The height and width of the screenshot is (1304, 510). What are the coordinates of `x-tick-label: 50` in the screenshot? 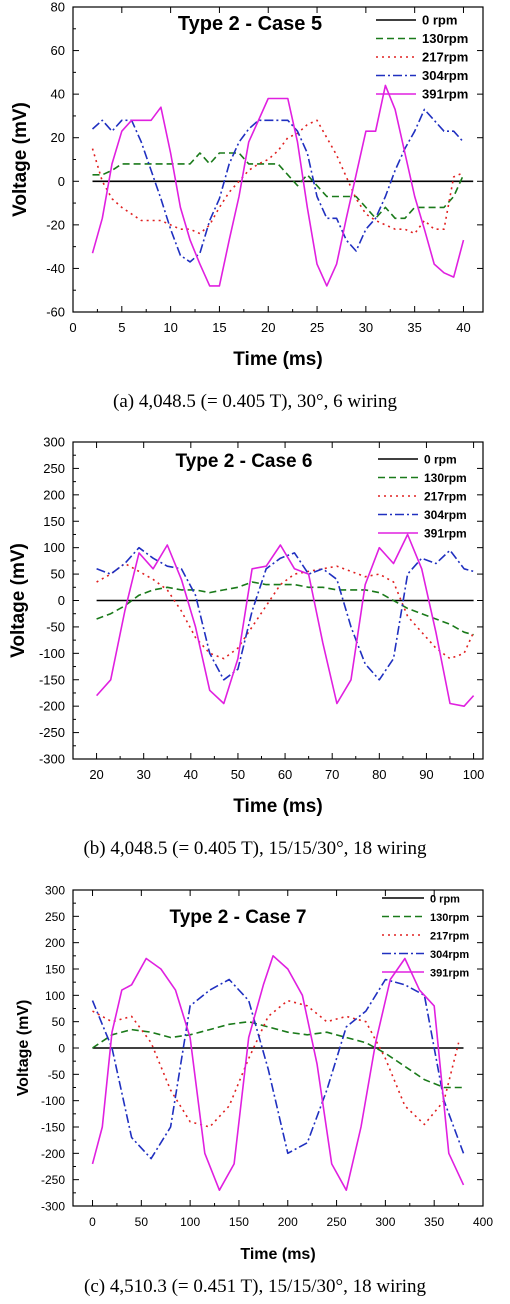 It's located at (238, 774).